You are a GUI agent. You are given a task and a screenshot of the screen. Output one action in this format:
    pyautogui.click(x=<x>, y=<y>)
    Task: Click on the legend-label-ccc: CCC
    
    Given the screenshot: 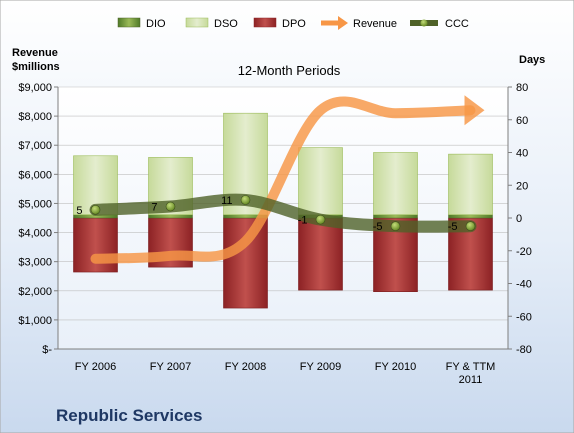 What is the action you would take?
    pyautogui.click(x=457, y=24)
    